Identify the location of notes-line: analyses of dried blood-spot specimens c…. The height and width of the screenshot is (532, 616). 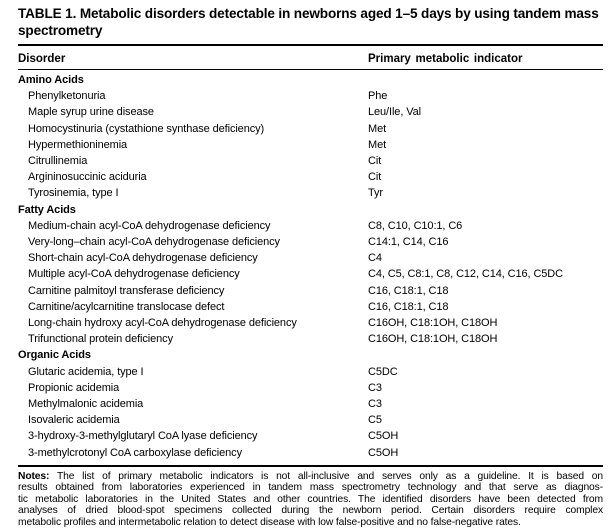
(310, 511).